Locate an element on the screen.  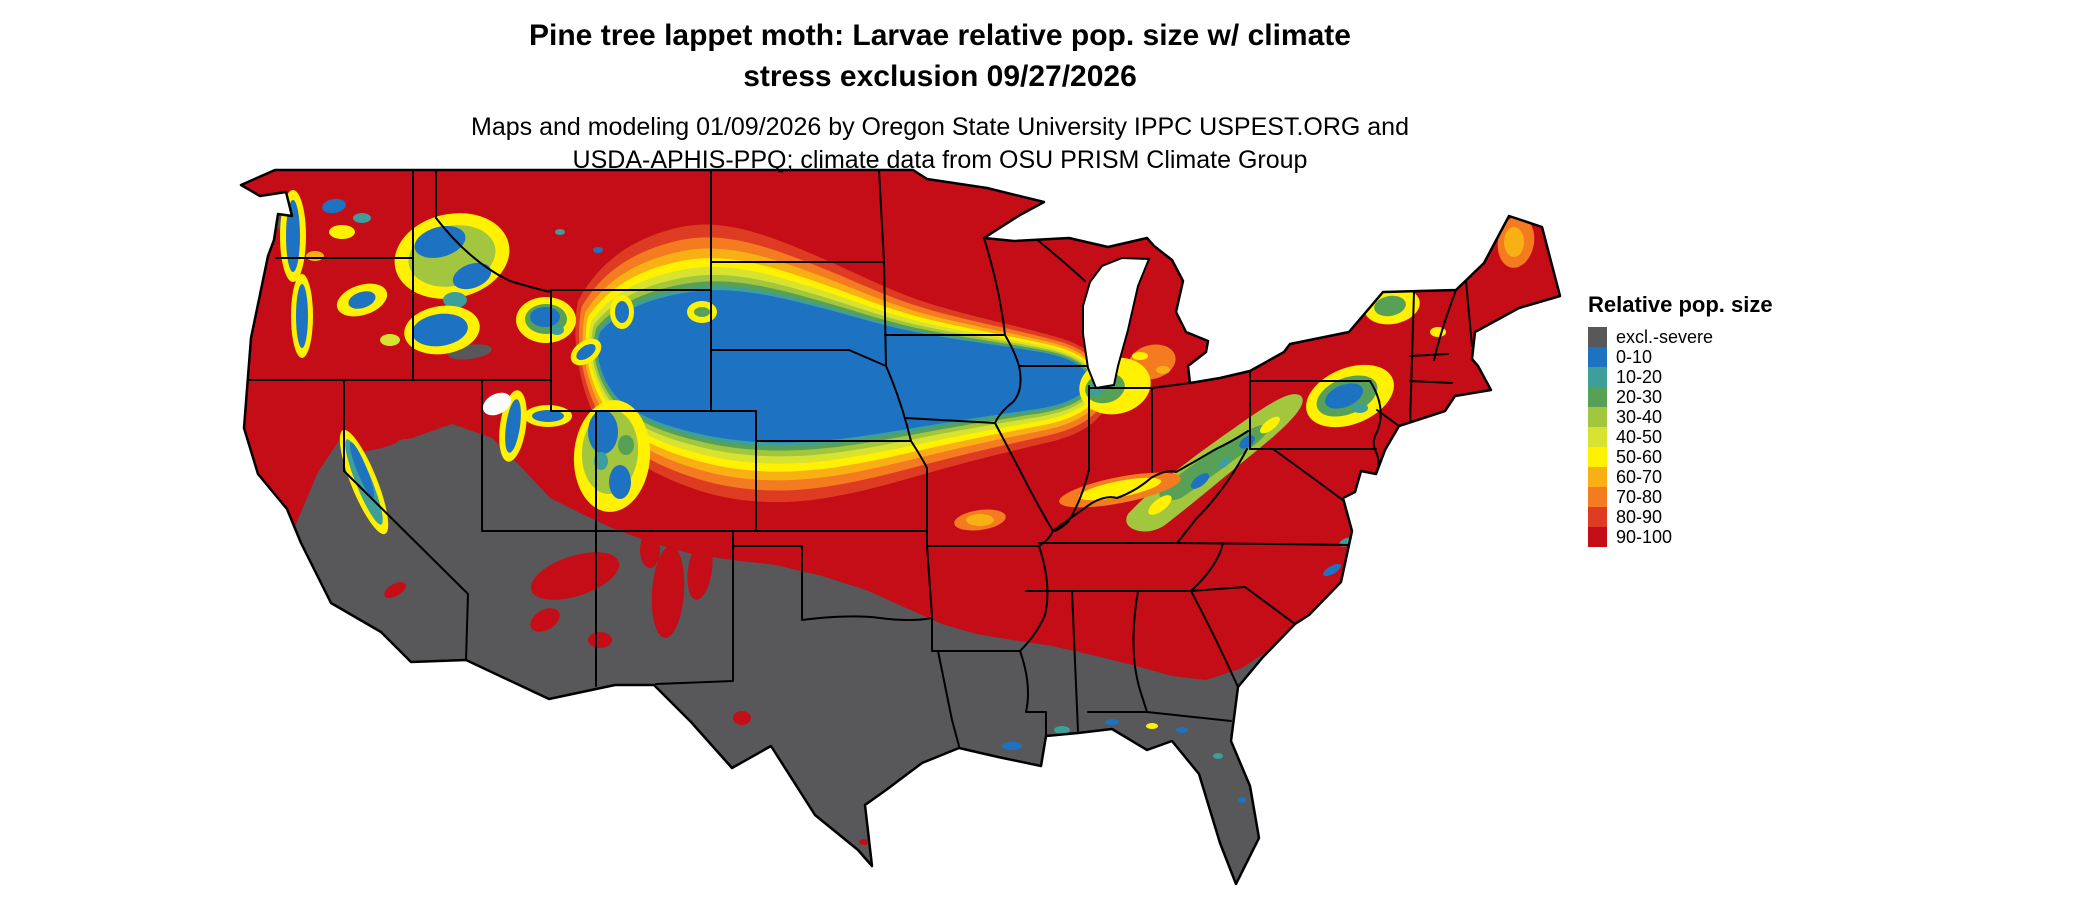
map-title-line2: stress exclusion 09/27/2026 is located at coordinates (940, 76).